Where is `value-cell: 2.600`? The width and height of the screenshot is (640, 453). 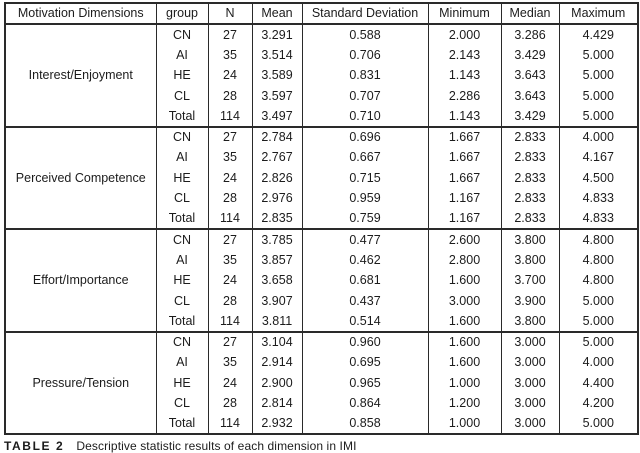
value-cell: 2.600 is located at coordinates (464, 239).